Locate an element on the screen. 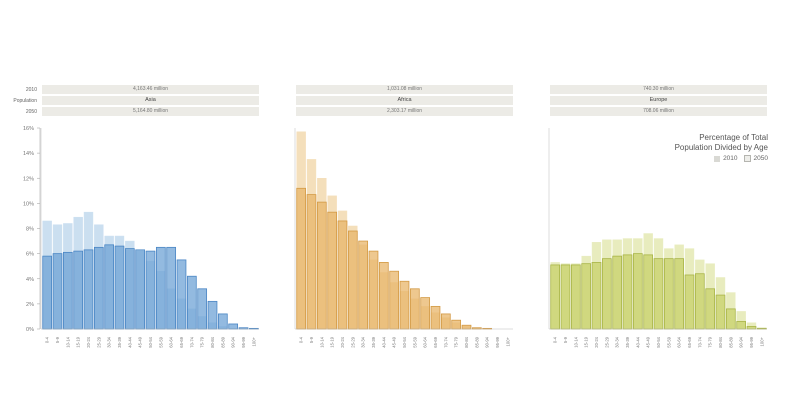 The width and height of the screenshot is (800, 400). africa-region-label: Africa is located at coordinates (404, 100).